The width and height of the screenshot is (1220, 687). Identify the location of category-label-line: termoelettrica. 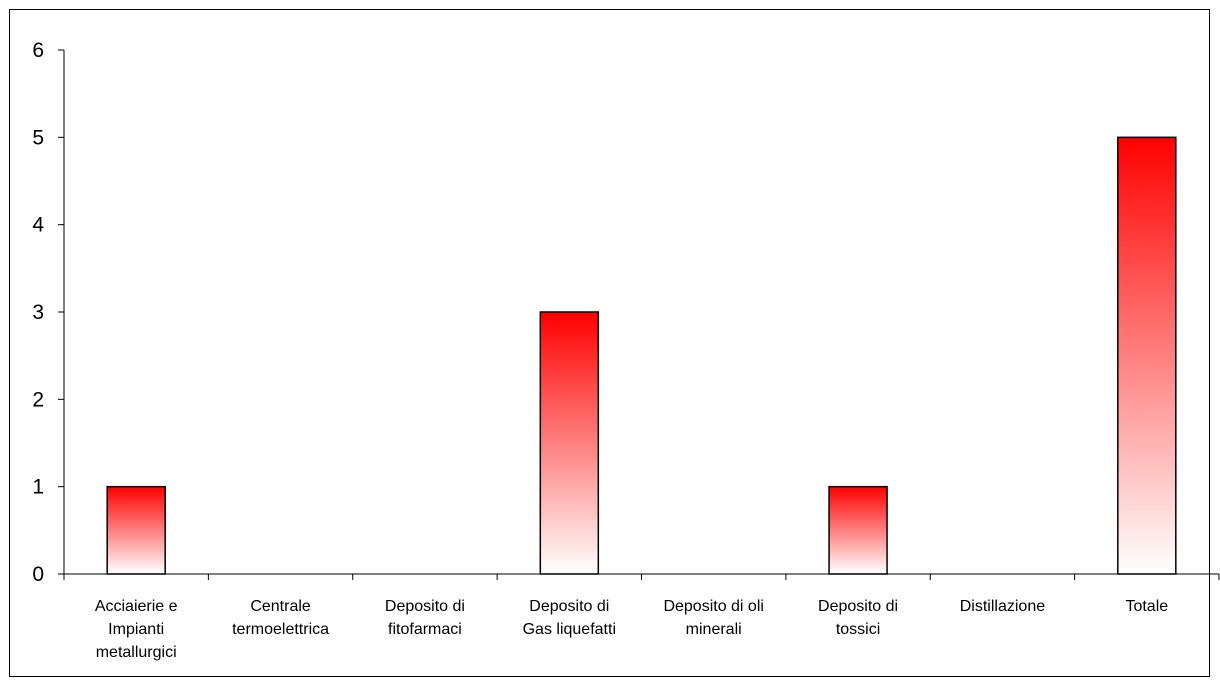
(280, 629).